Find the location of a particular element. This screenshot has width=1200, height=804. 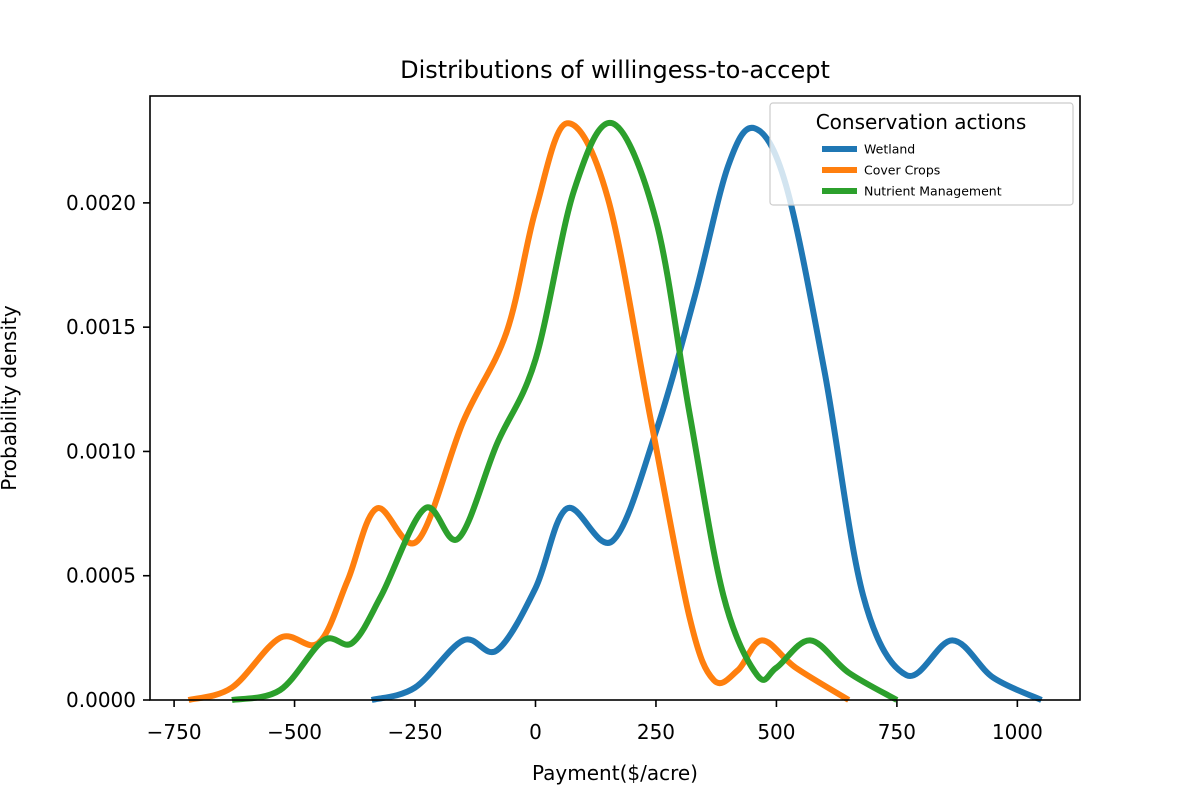

y-tick-label: 0.0015 is located at coordinates (101, 327).